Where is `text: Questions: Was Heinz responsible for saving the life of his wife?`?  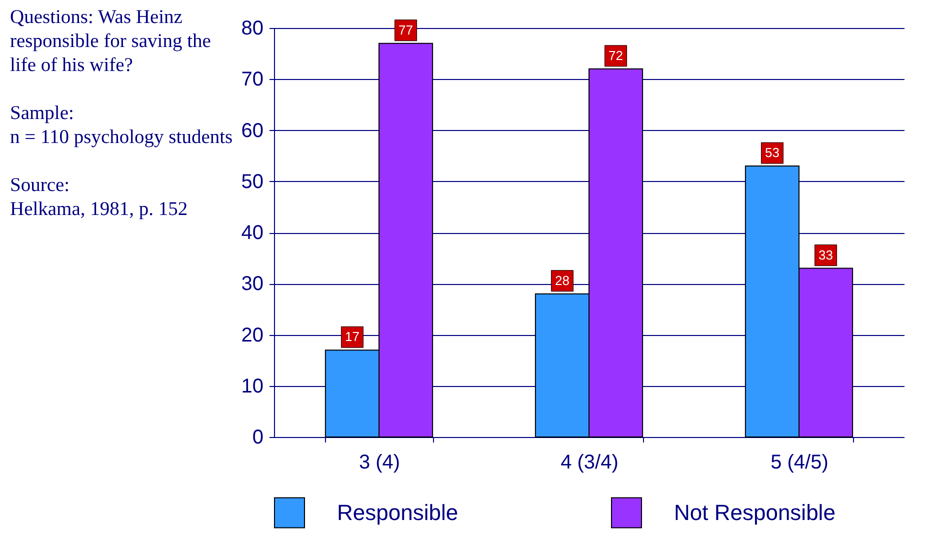
text: Questions: Was Heinz responsible for saving the life of his wife? is located at coordinates (111, 42).